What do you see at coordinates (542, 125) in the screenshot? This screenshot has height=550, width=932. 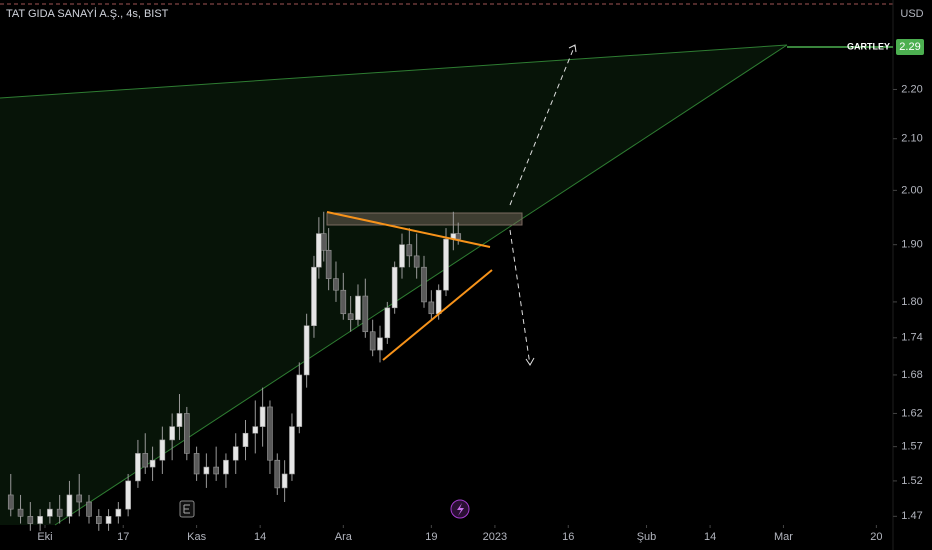 I see `arrow-up` at bounding box center [542, 125].